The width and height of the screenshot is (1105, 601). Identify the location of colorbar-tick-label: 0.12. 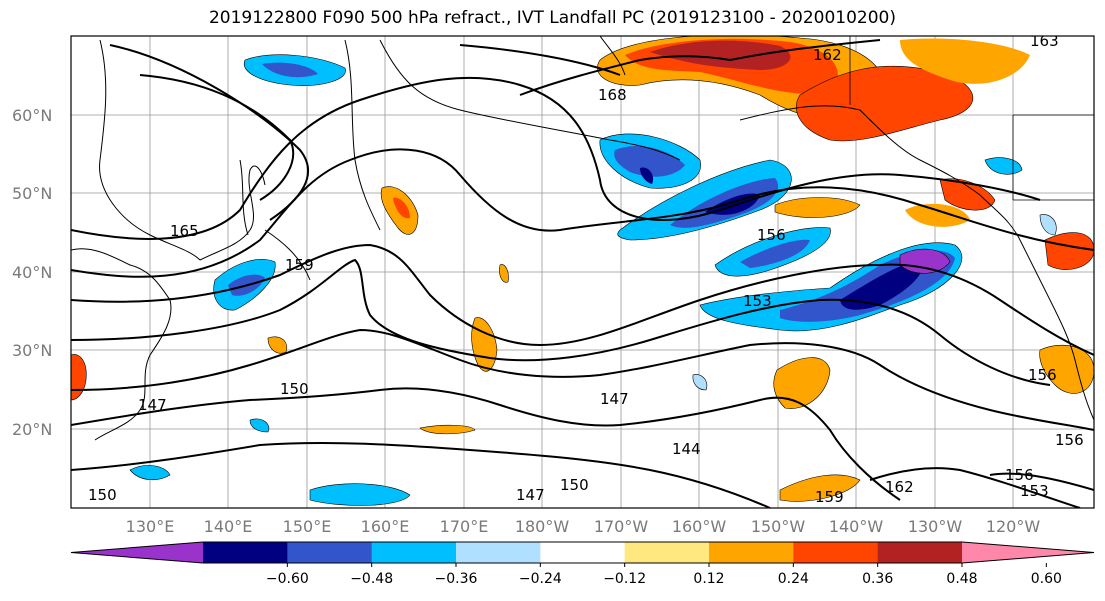
(708, 579).